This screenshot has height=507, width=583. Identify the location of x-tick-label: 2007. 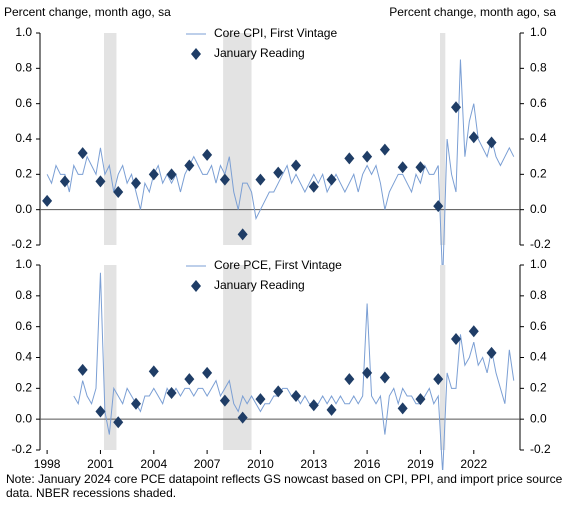
(207, 463).